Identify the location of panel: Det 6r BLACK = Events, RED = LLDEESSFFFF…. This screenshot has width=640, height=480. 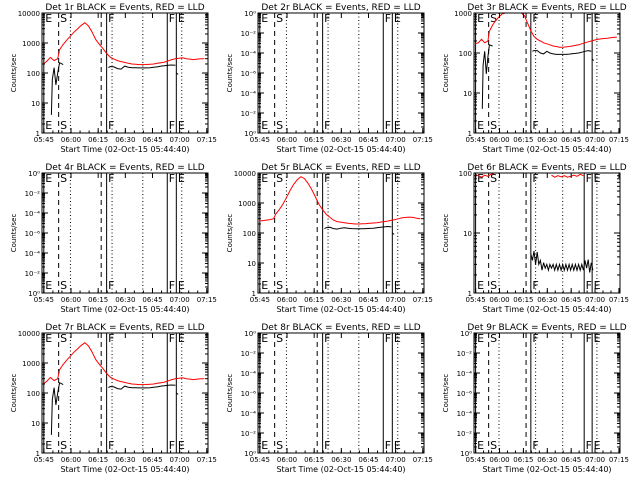
(535, 238).